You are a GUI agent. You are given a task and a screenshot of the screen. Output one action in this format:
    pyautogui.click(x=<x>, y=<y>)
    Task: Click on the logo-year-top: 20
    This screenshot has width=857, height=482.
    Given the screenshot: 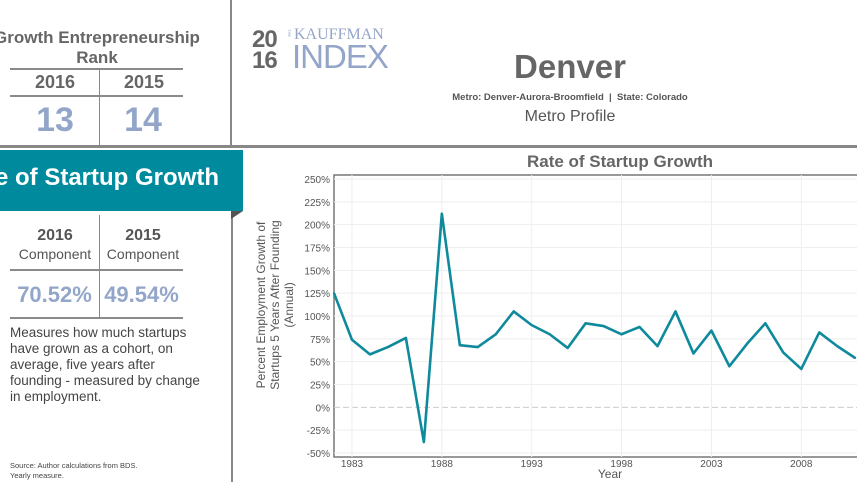 What is the action you would take?
    pyautogui.click(x=265, y=39)
    